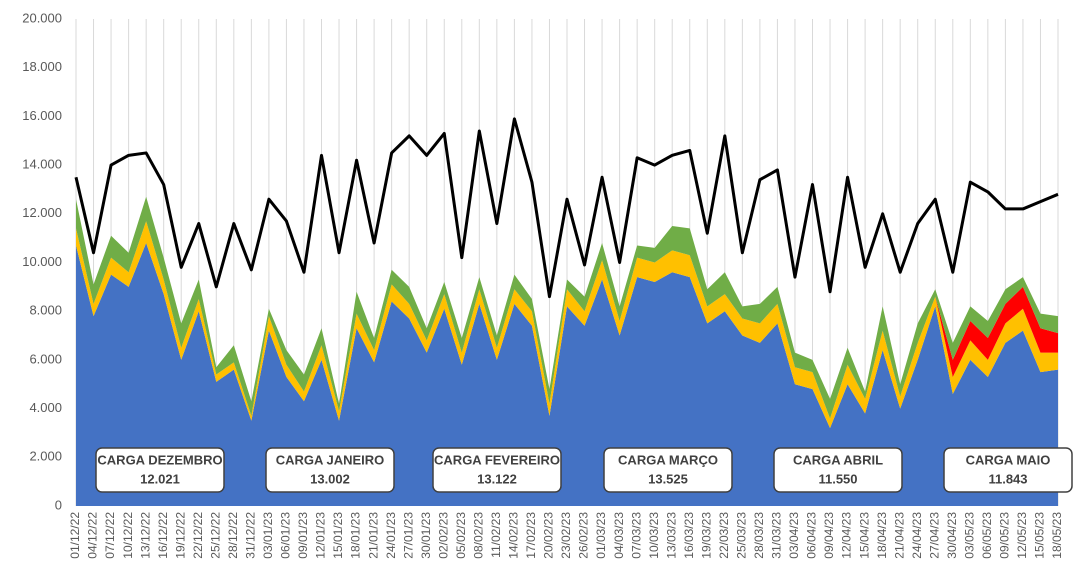  What do you see at coordinates (496, 535) in the screenshot?
I see `x-tick-label: 11/02/23` at bounding box center [496, 535].